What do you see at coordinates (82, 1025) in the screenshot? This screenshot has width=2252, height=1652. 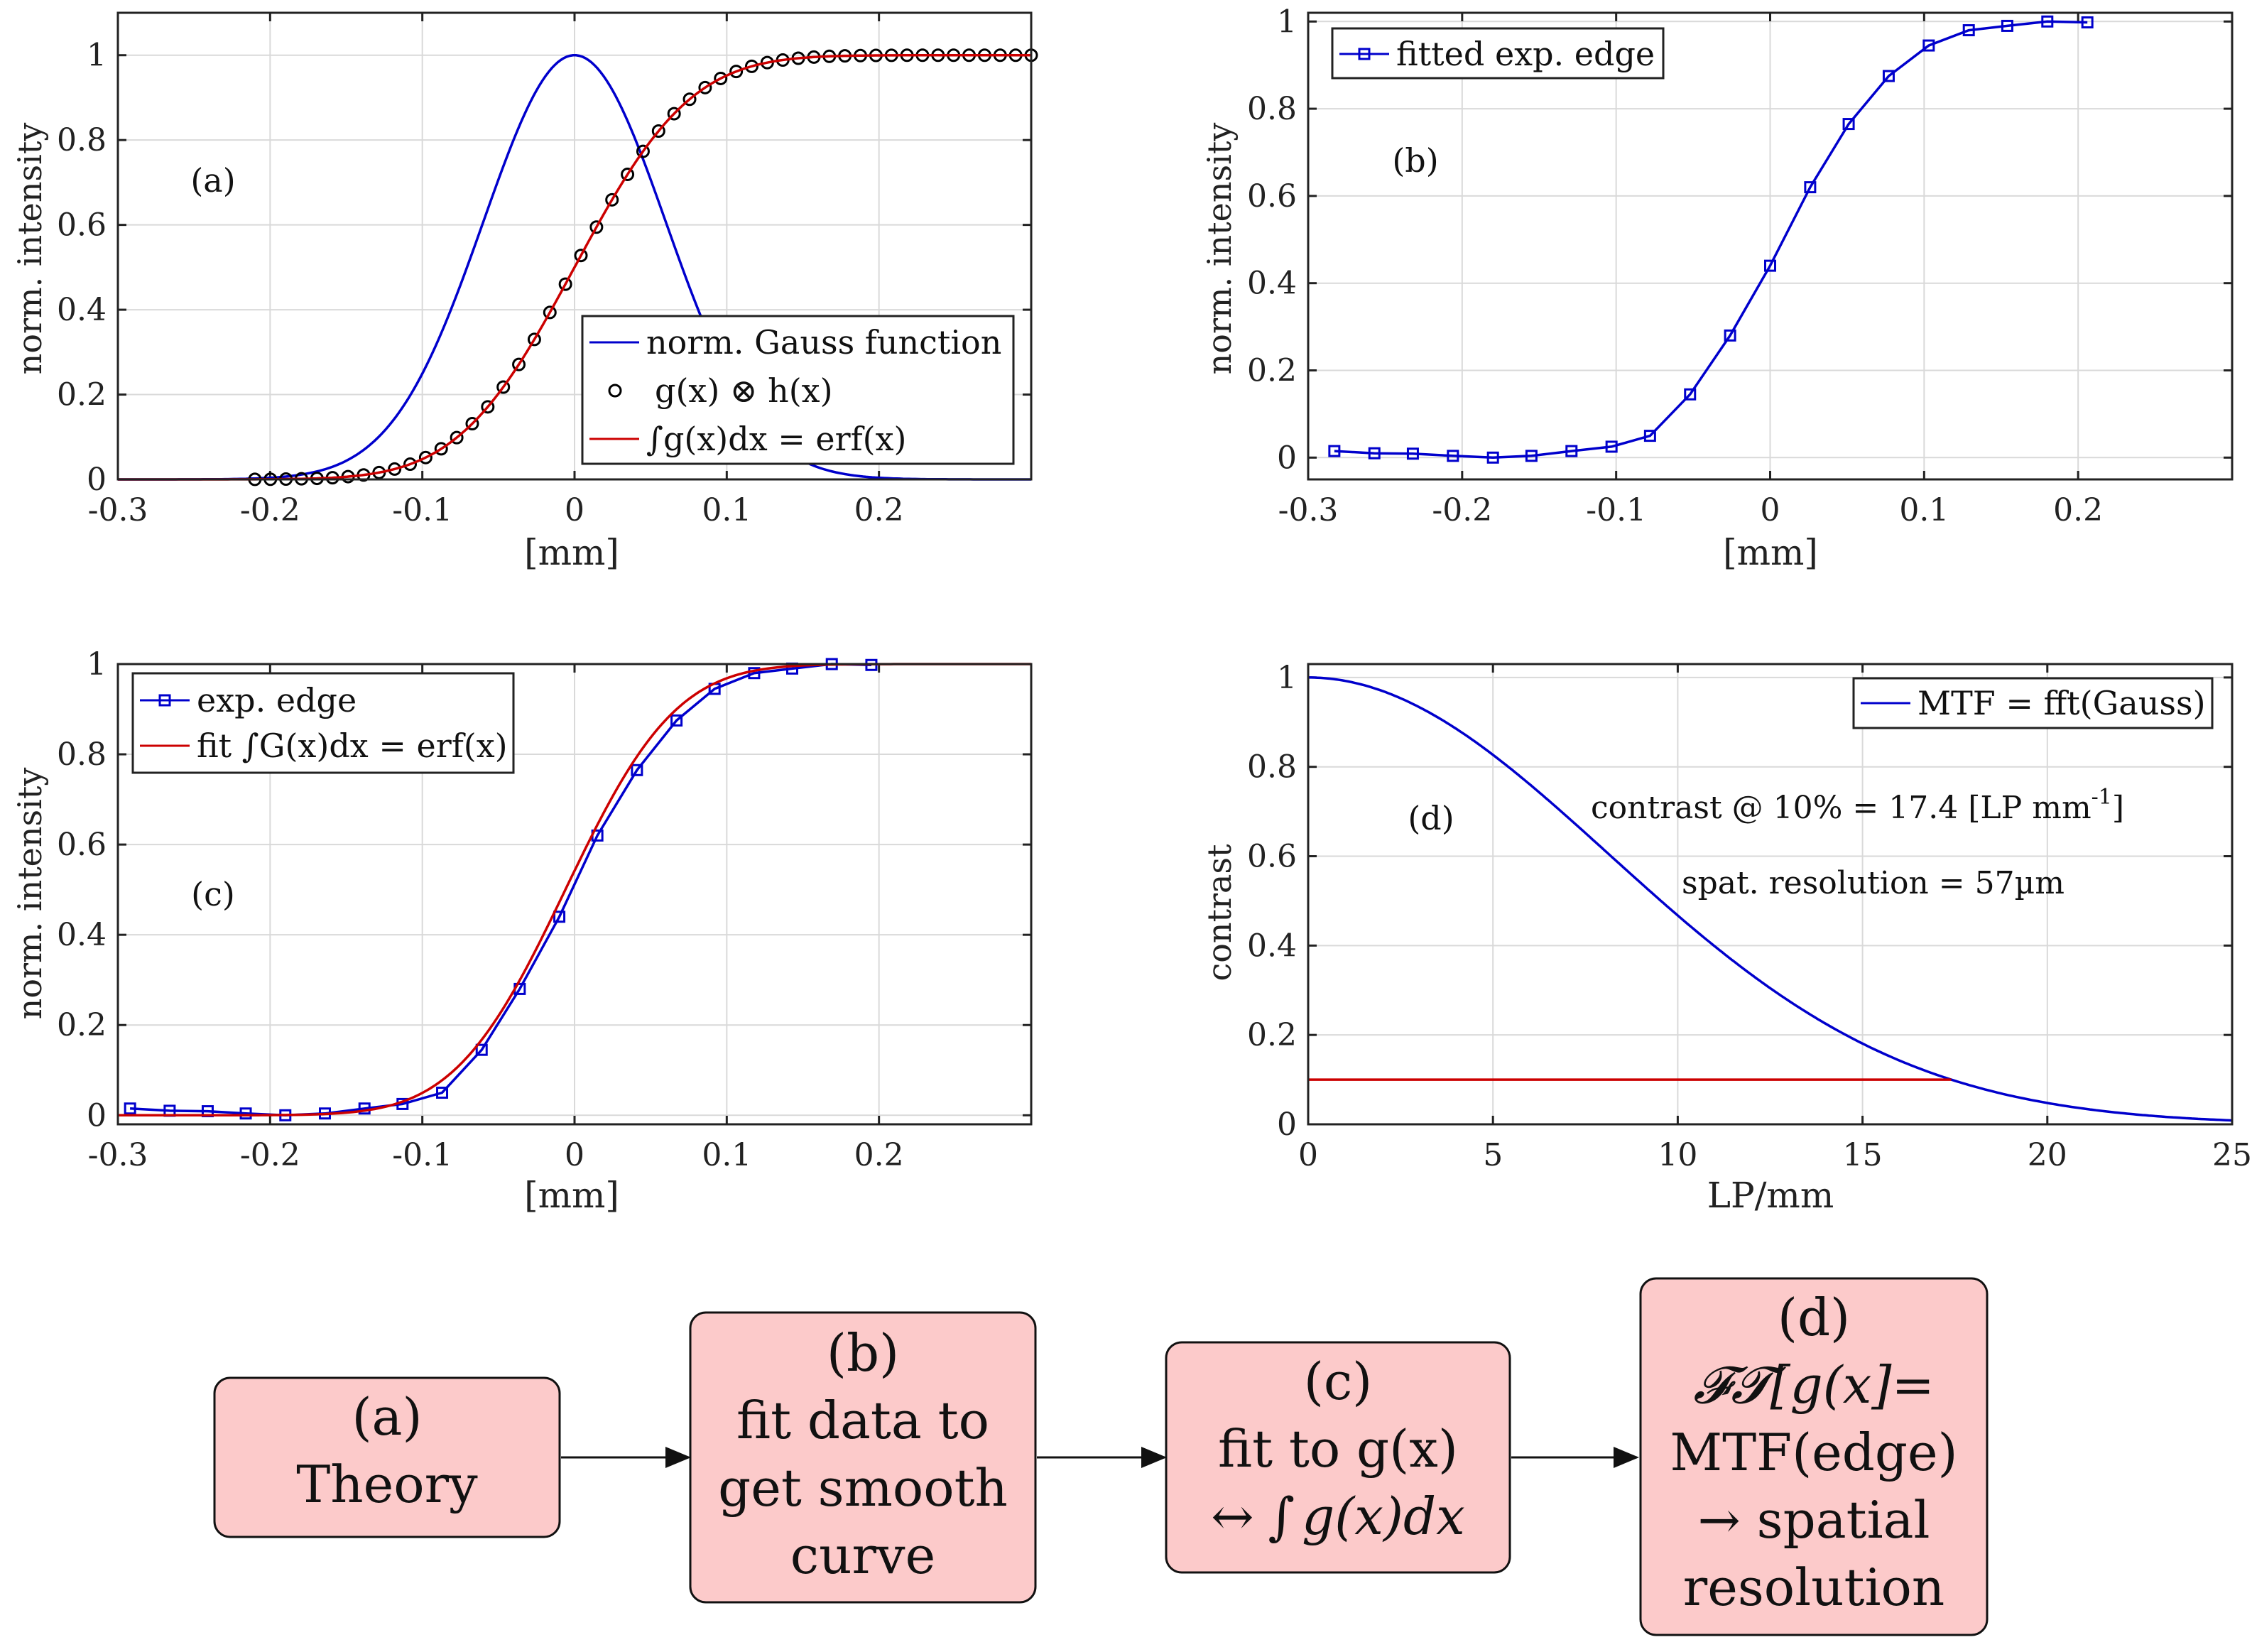 I see `panel-c-y-tick-label: 0.2` at bounding box center [82, 1025].